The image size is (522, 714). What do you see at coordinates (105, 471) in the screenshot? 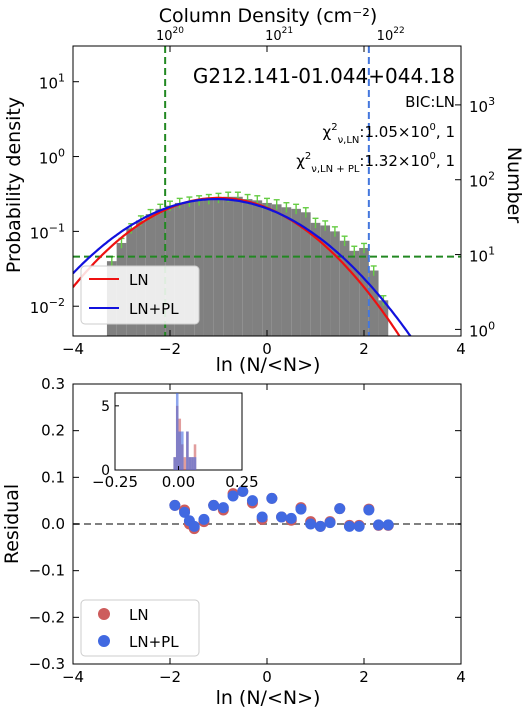
I see `inset-y-tick-label: 0` at bounding box center [105, 471].